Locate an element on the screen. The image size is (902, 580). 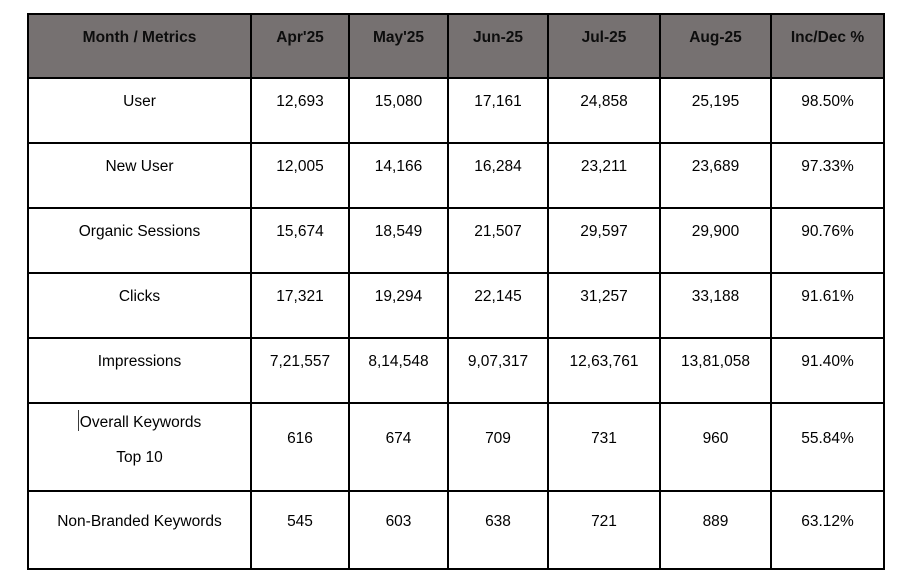
change-cell: 97.33% is located at coordinates (827, 175).